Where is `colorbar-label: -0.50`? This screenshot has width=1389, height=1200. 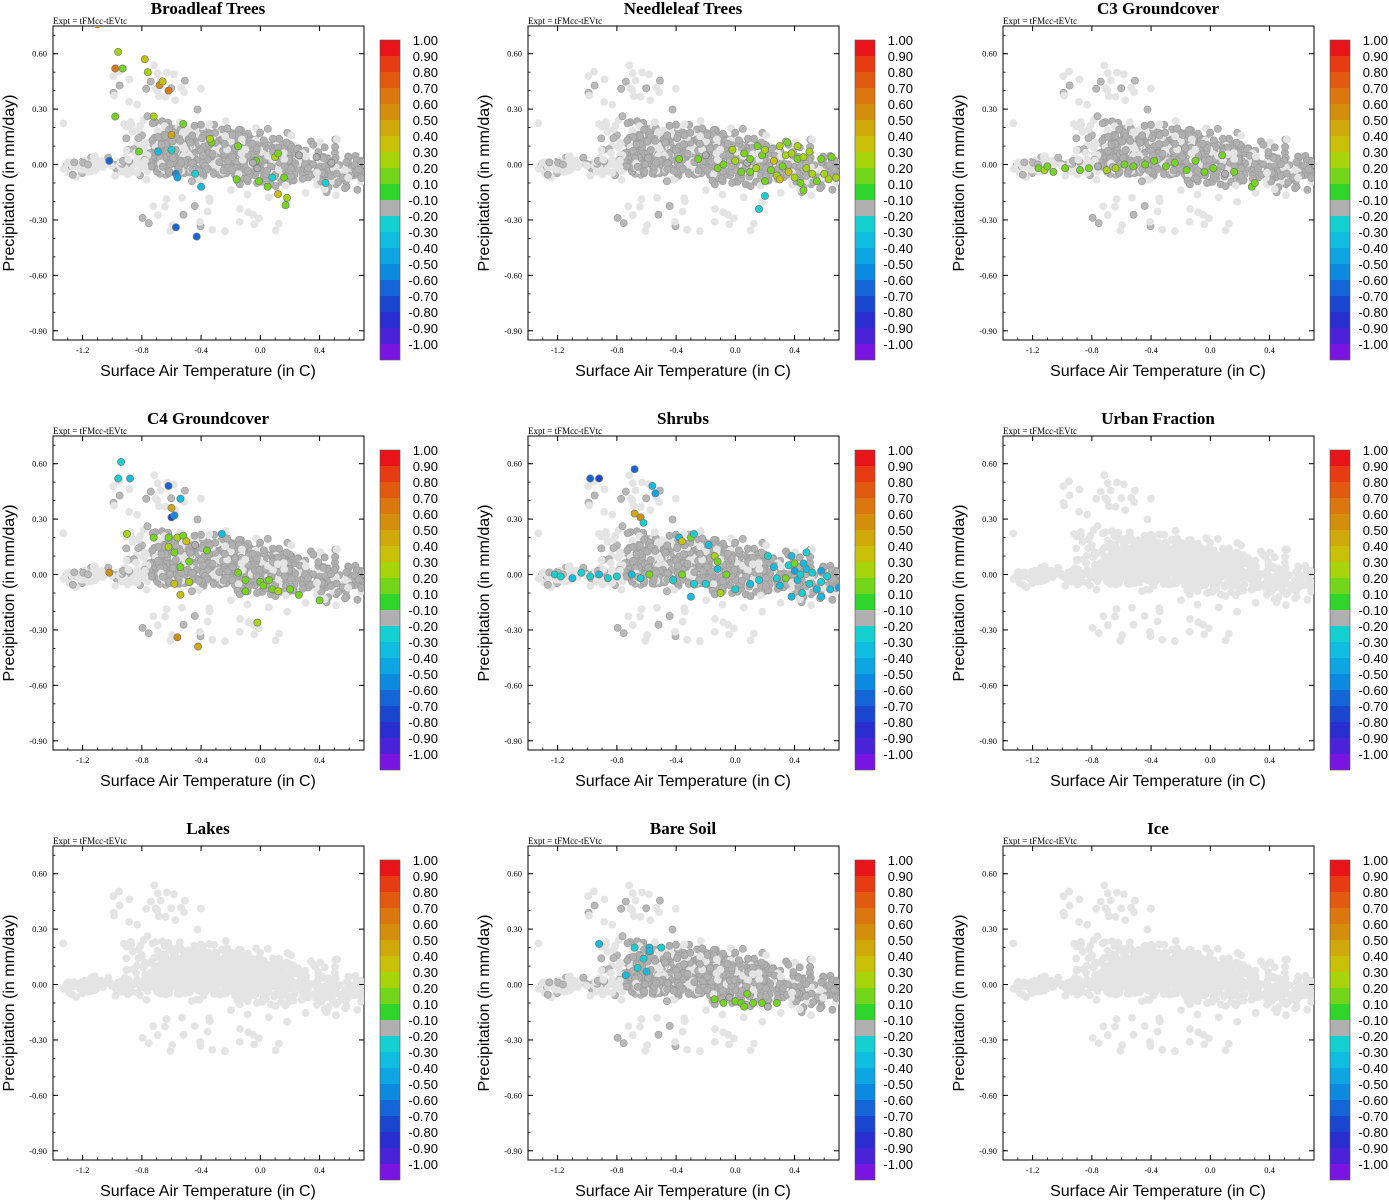 colorbar-label: -0.50 is located at coordinates (898, 264).